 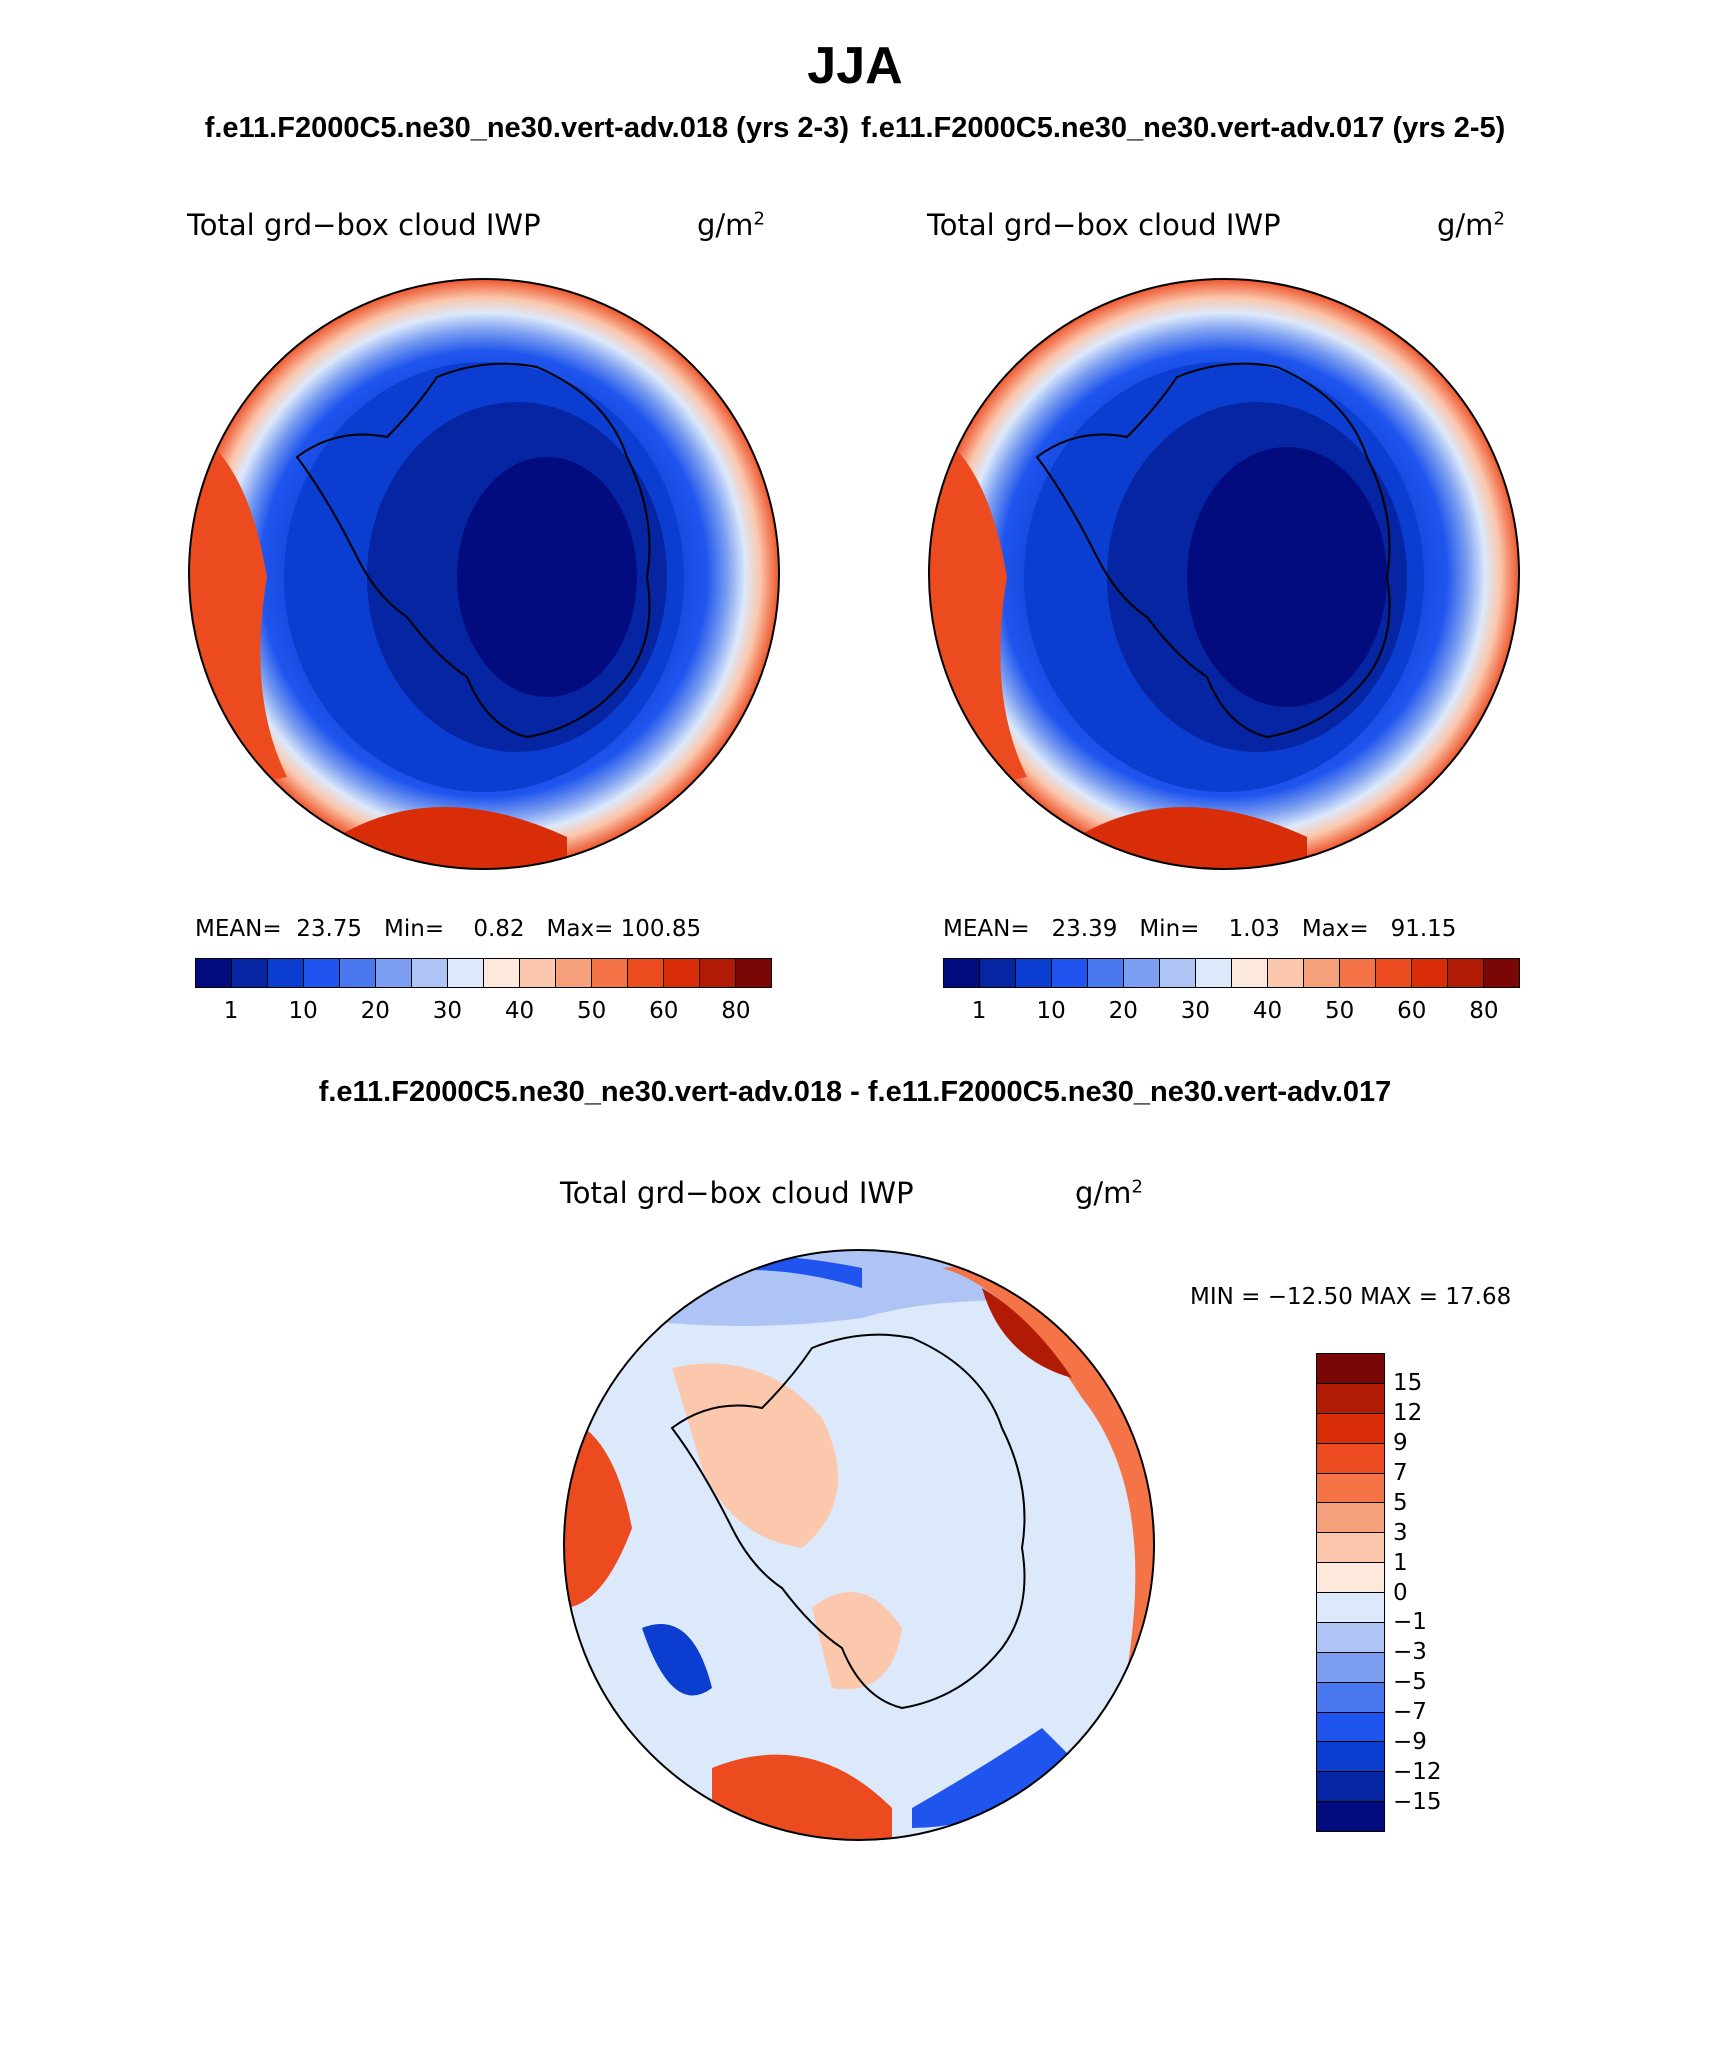 I want to click on colorbar-tick-label: −1, so click(x=1410, y=1622).